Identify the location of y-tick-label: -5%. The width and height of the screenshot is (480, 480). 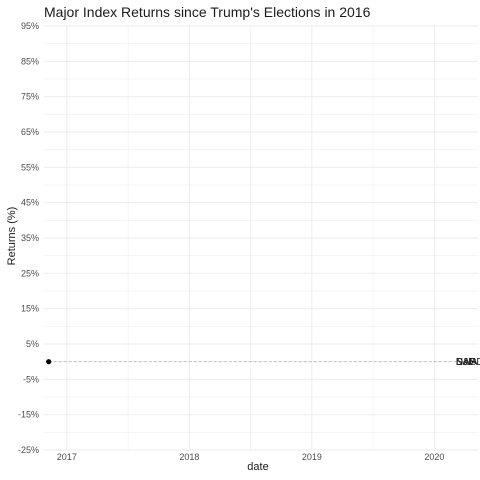
(31, 379).